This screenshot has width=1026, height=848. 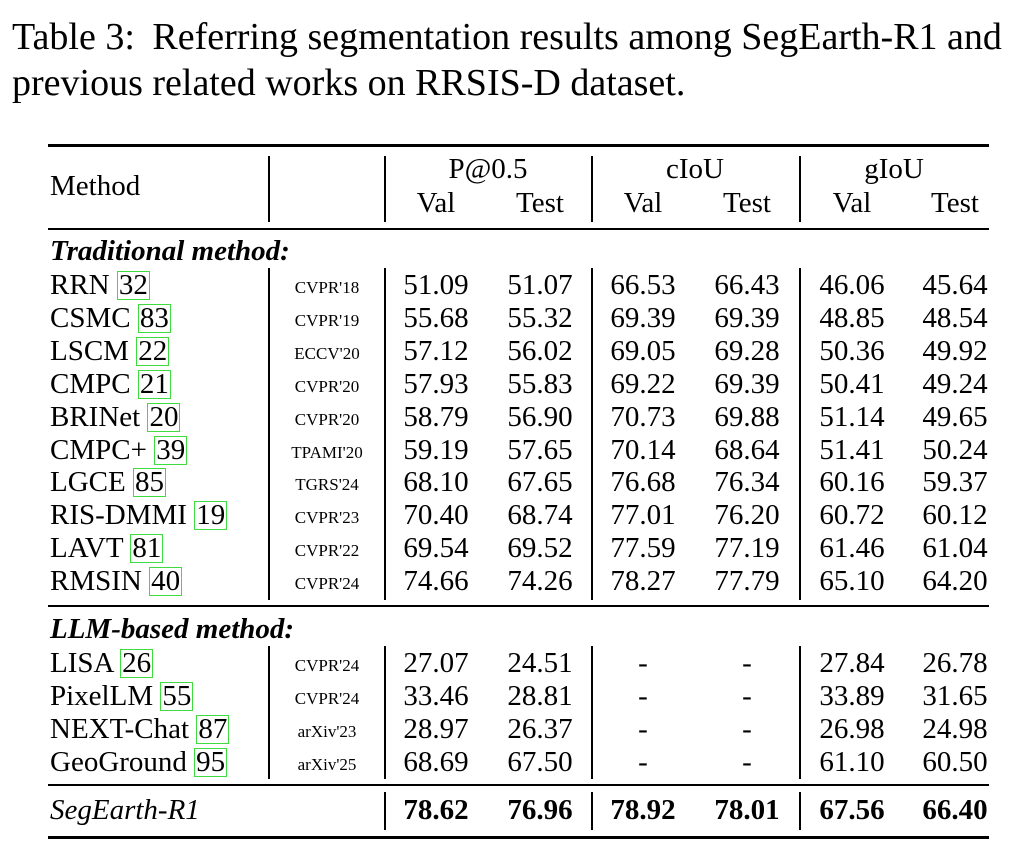 I want to click on value-cell: 66.53, so click(x=643, y=285).